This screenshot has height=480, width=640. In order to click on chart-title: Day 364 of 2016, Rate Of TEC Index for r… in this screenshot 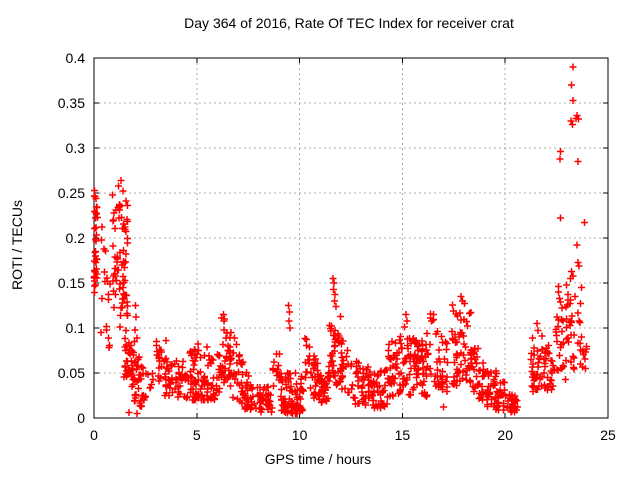, I will do `click(349, 23)`.